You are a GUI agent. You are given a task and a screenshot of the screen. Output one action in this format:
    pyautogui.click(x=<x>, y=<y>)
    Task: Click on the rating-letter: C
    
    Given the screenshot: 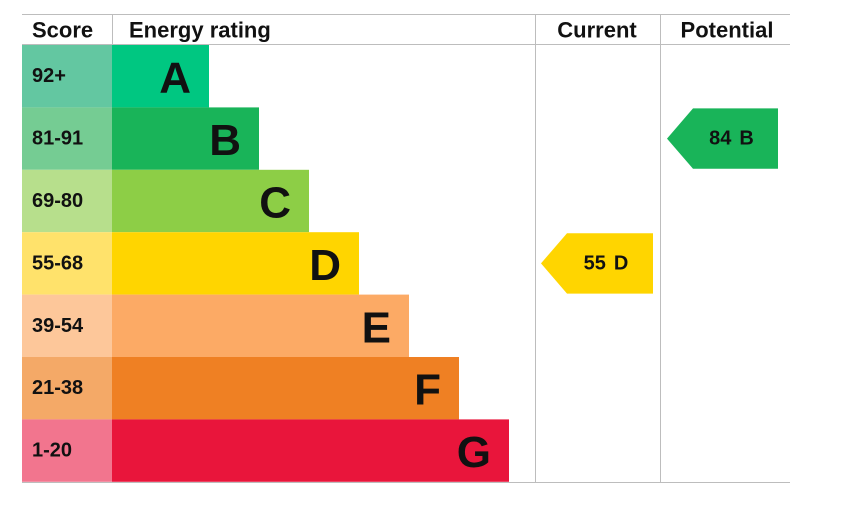 What is the action you would take?
    pyautogui.click(x=275, y=203)
    